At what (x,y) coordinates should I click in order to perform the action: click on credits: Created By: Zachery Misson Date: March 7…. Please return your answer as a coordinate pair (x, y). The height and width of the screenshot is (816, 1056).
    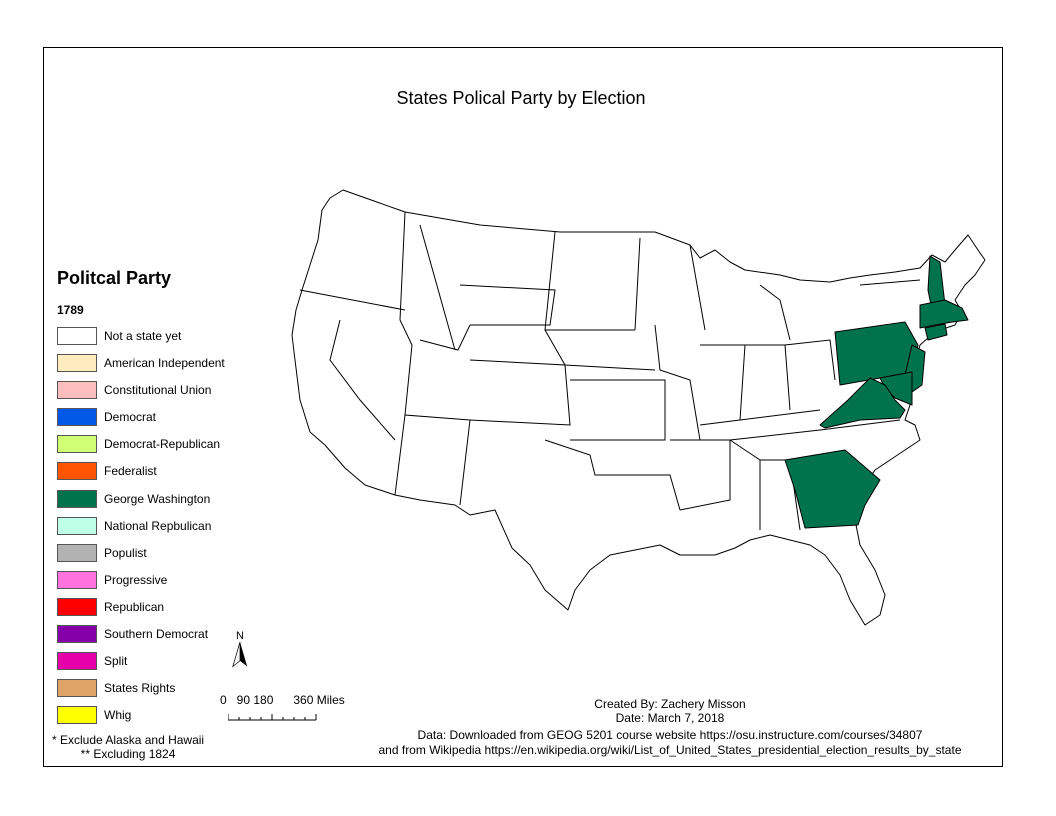
    Looking at the image, I should click on (670, 711).